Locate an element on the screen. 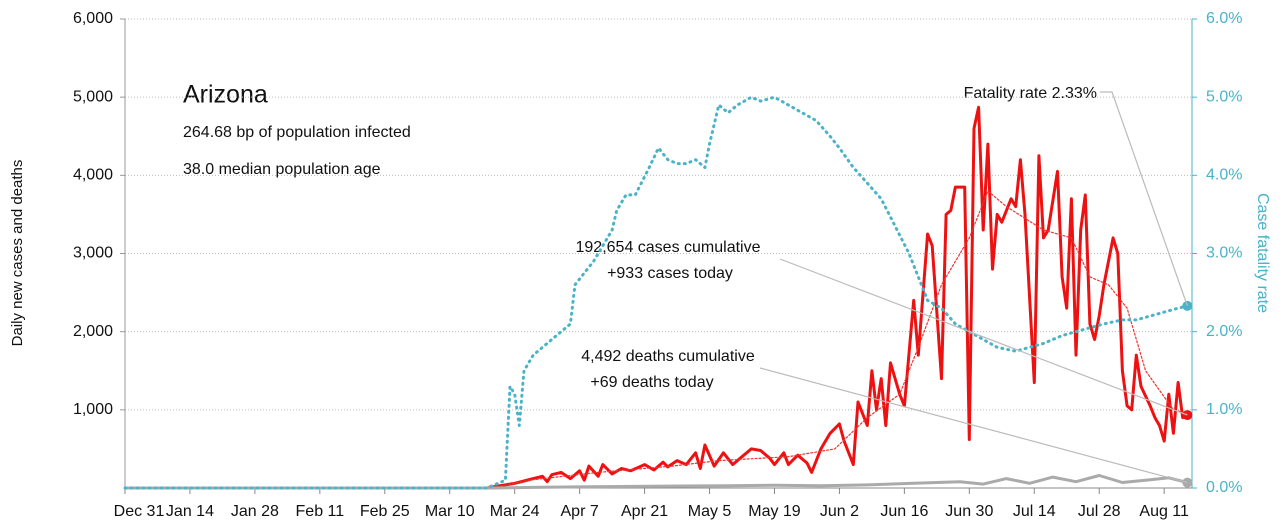 This screenshot has height=527, width=1283. x-tick-label: Jun 30 is located at coordinates (969, 511).